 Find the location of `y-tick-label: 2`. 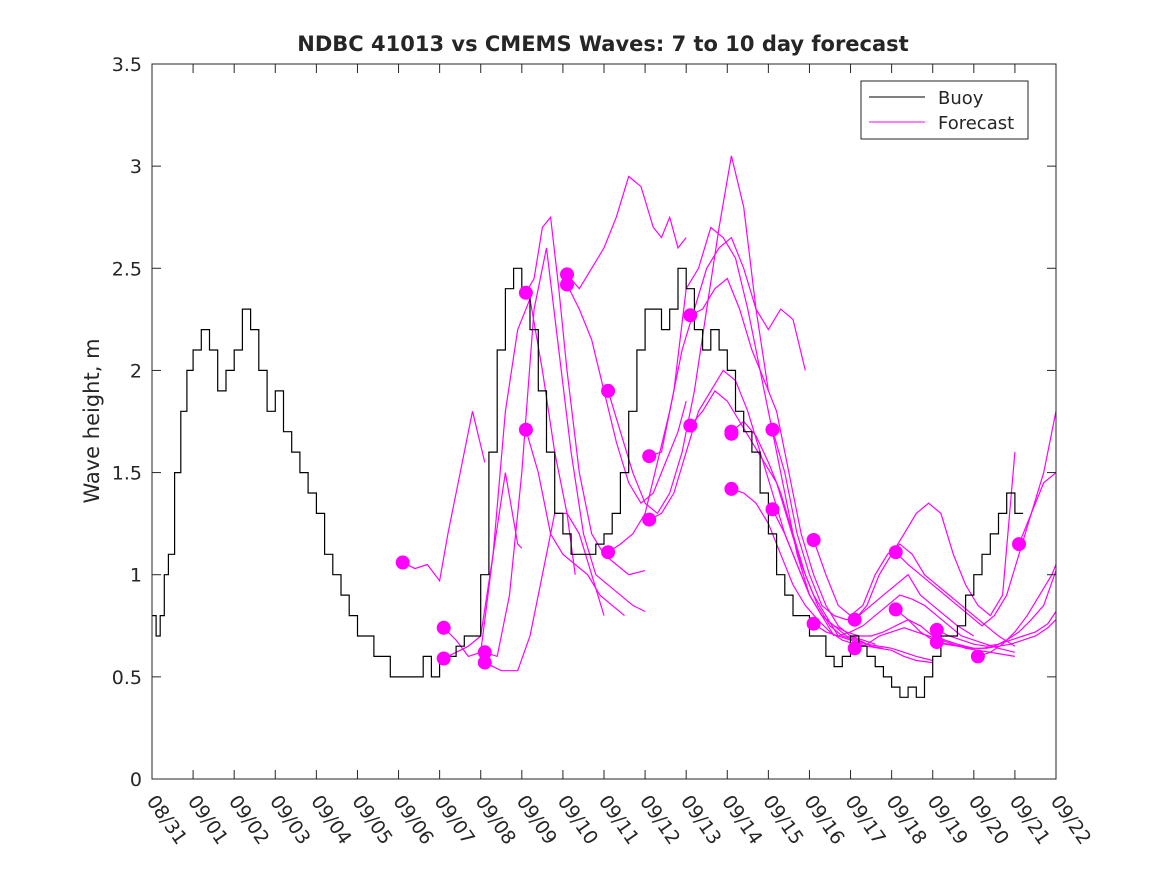

y-tick-label: 2 is located at coordinates (136, 371).